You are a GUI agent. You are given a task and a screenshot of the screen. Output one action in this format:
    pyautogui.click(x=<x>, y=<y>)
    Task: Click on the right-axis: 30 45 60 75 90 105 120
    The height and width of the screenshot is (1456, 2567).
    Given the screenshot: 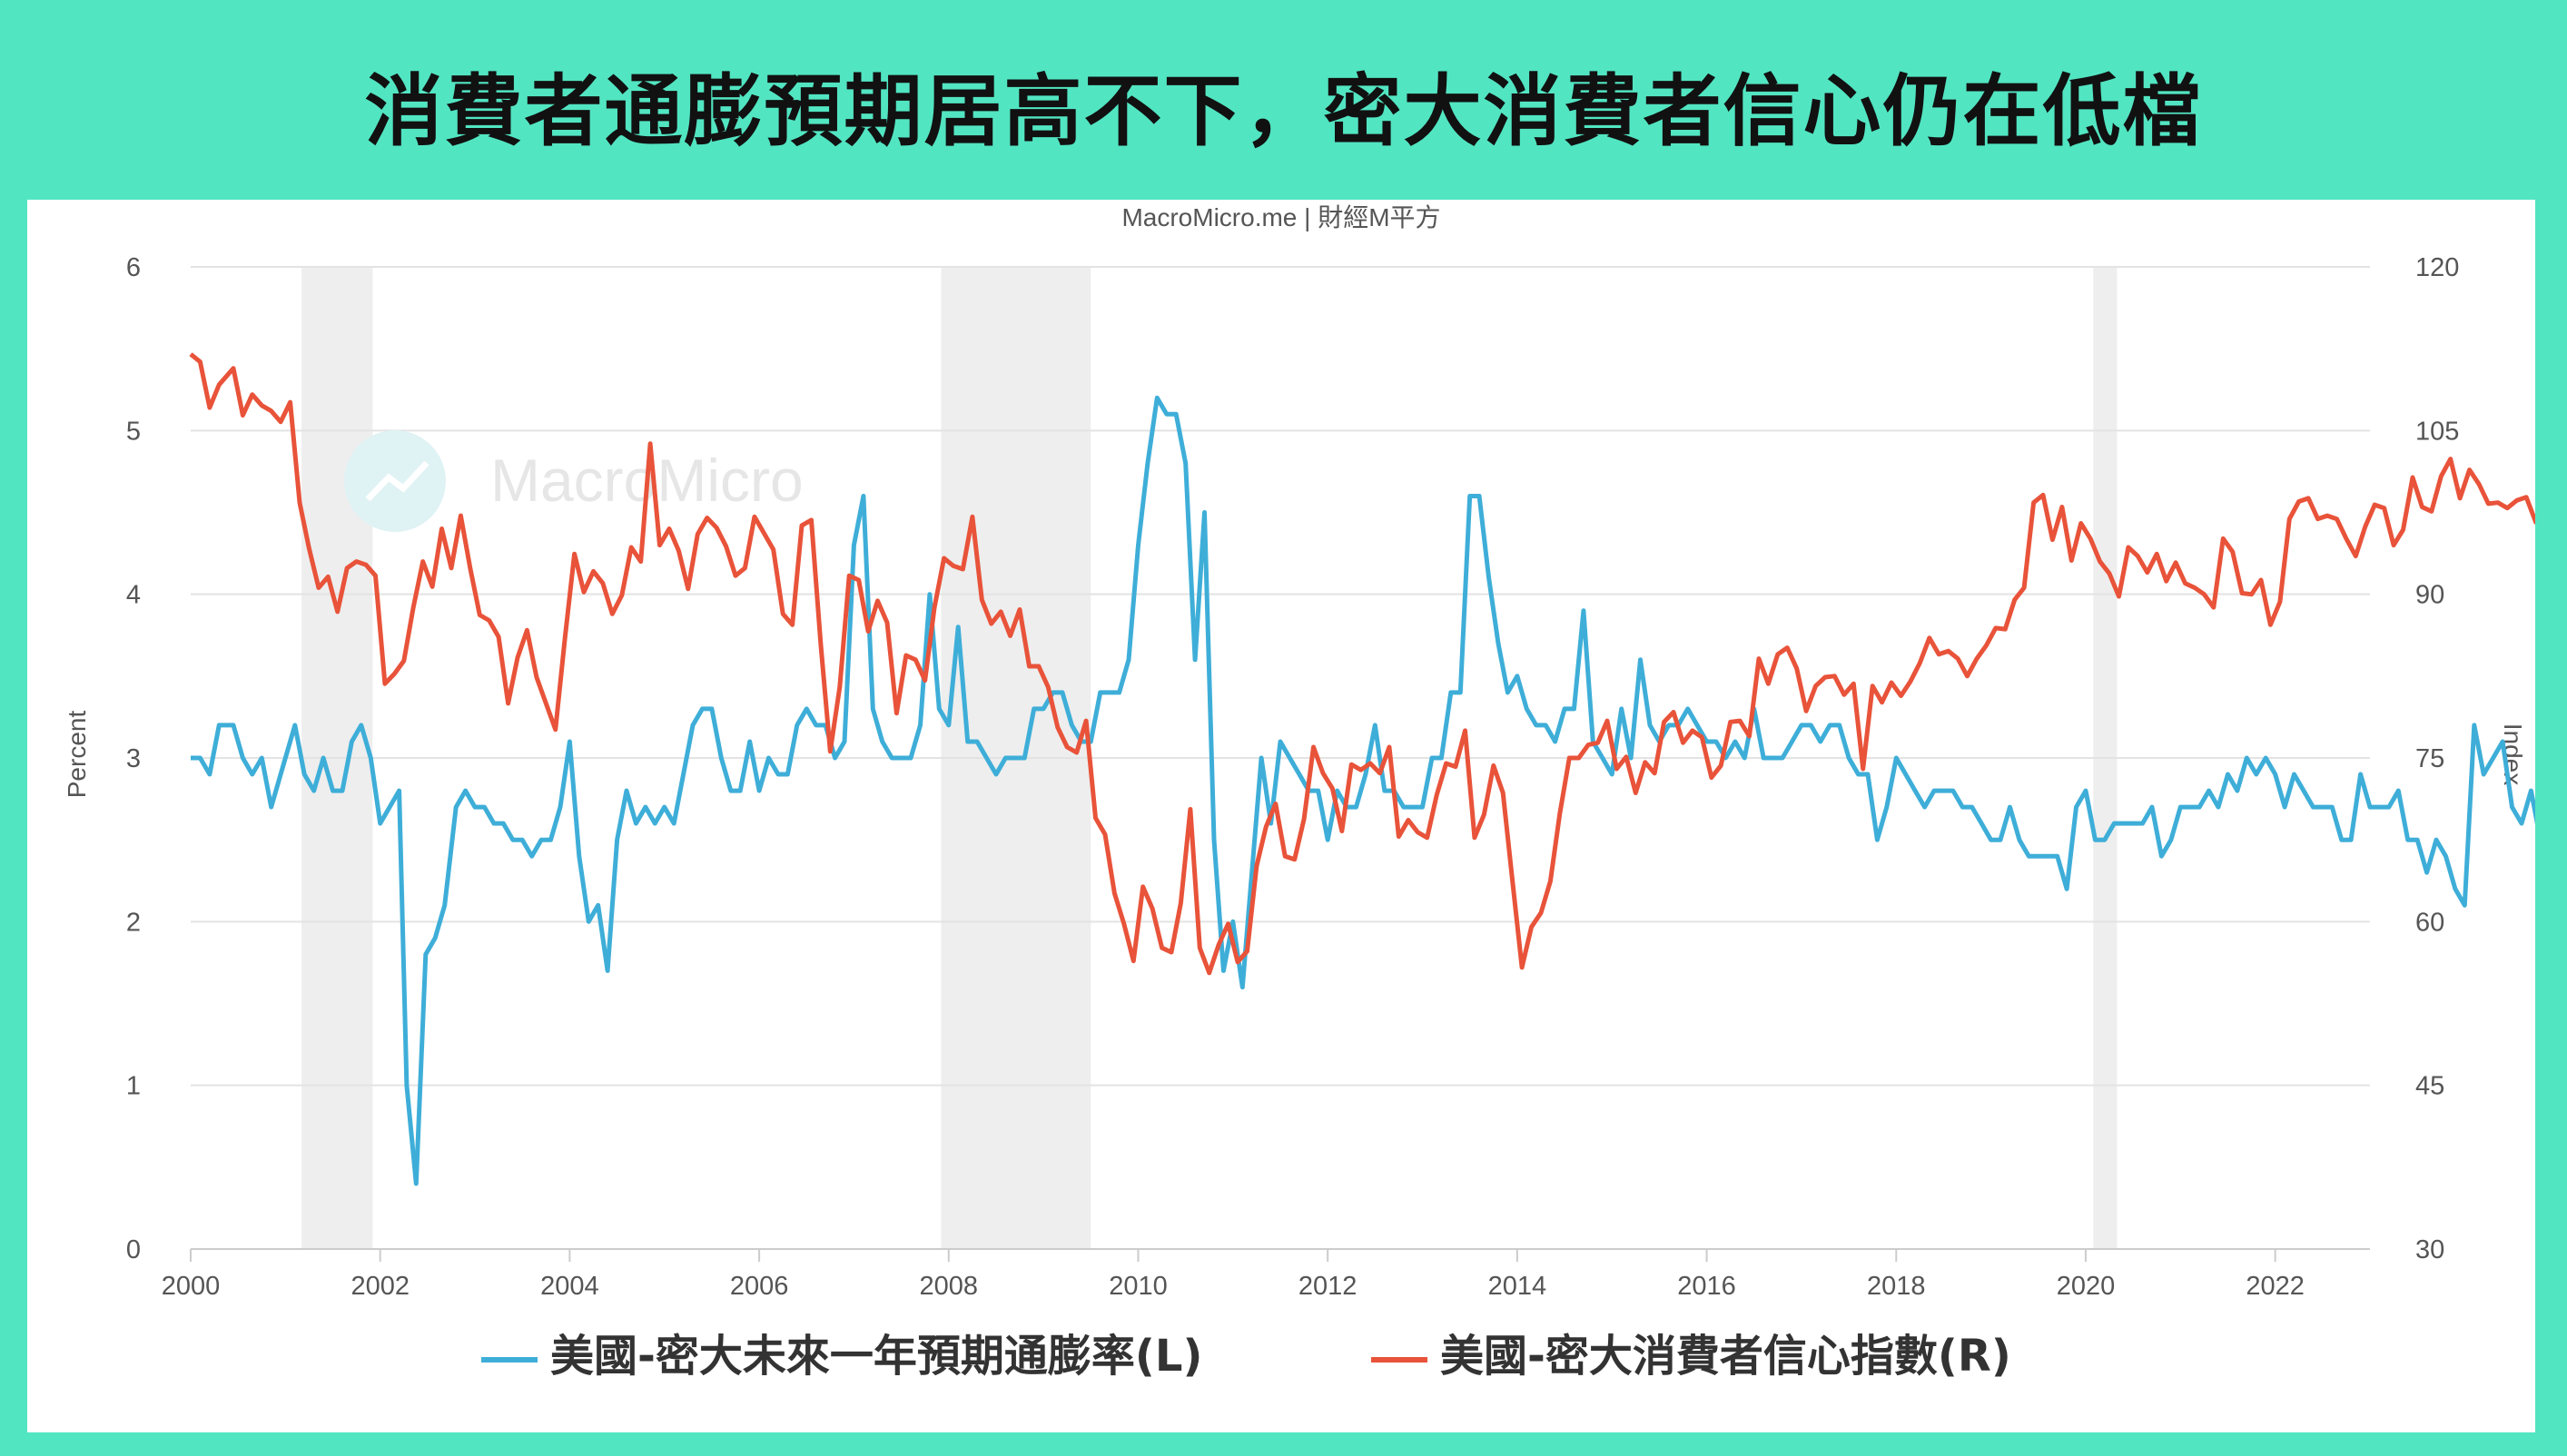 What is the action you would take?
    pyautogui.click(x=2437, y=758)
    